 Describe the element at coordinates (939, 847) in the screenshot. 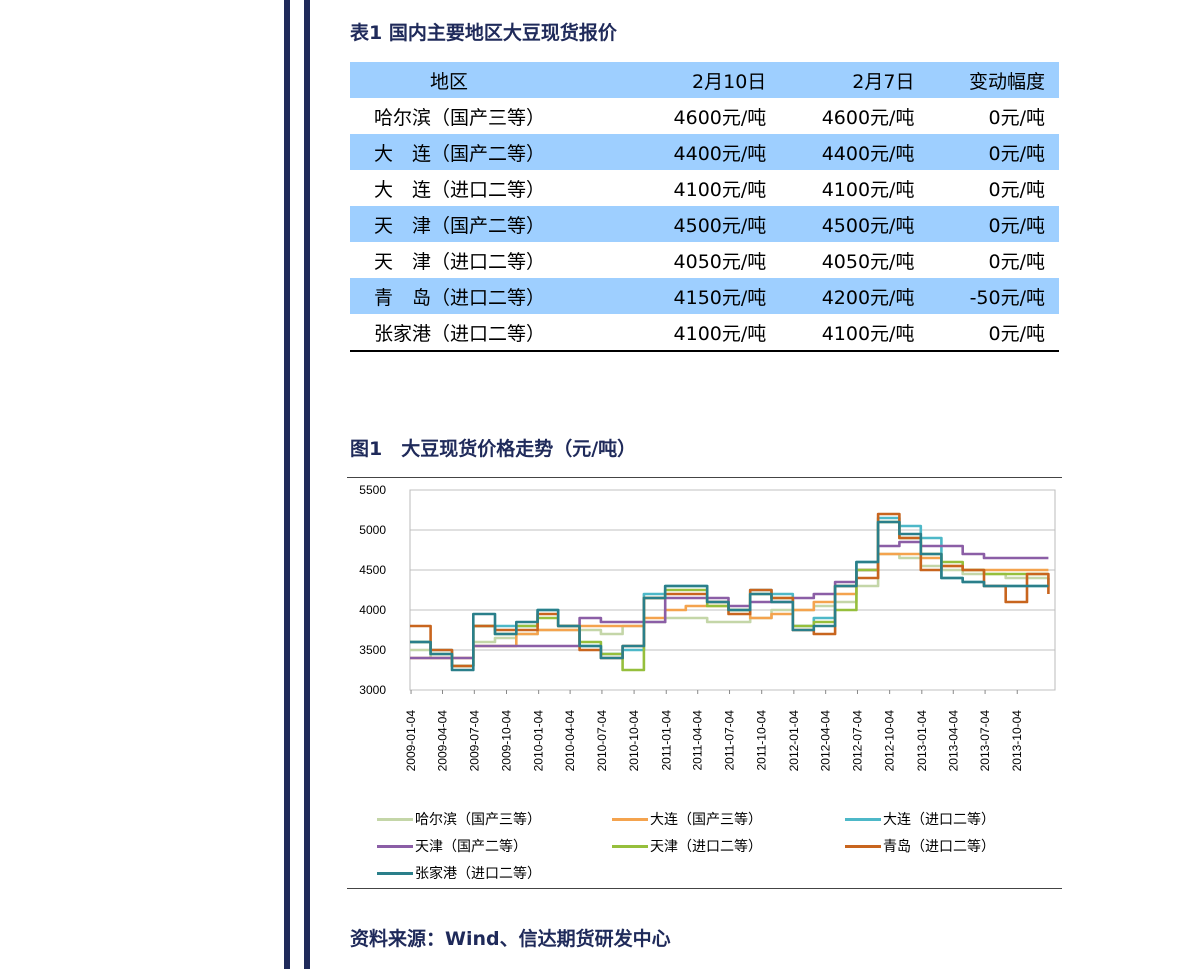

I see `legend-label: 青岛（进口二等）` at that location.